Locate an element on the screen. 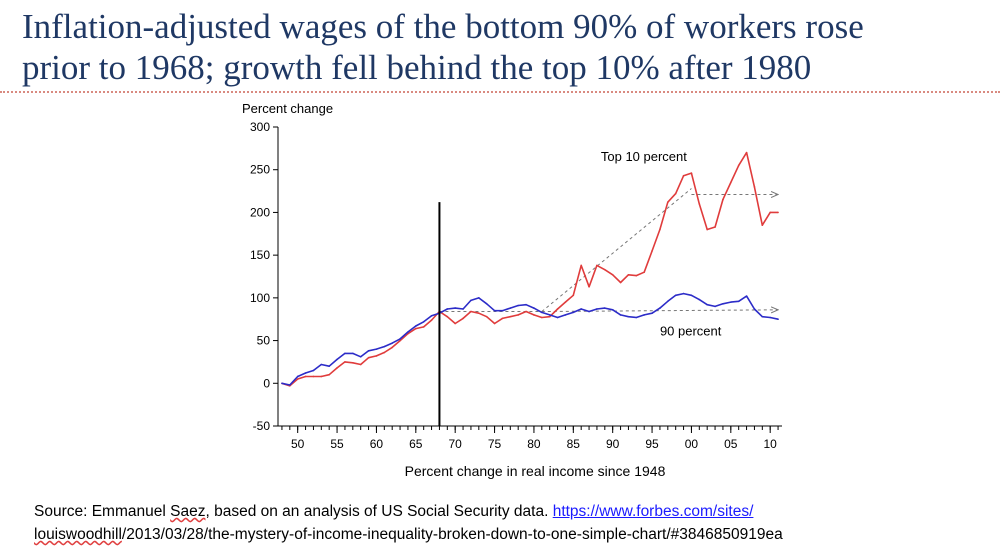 This screenshot has height=559, width=1000. x-tick-label: 80 is located at coordinates (534, 444).